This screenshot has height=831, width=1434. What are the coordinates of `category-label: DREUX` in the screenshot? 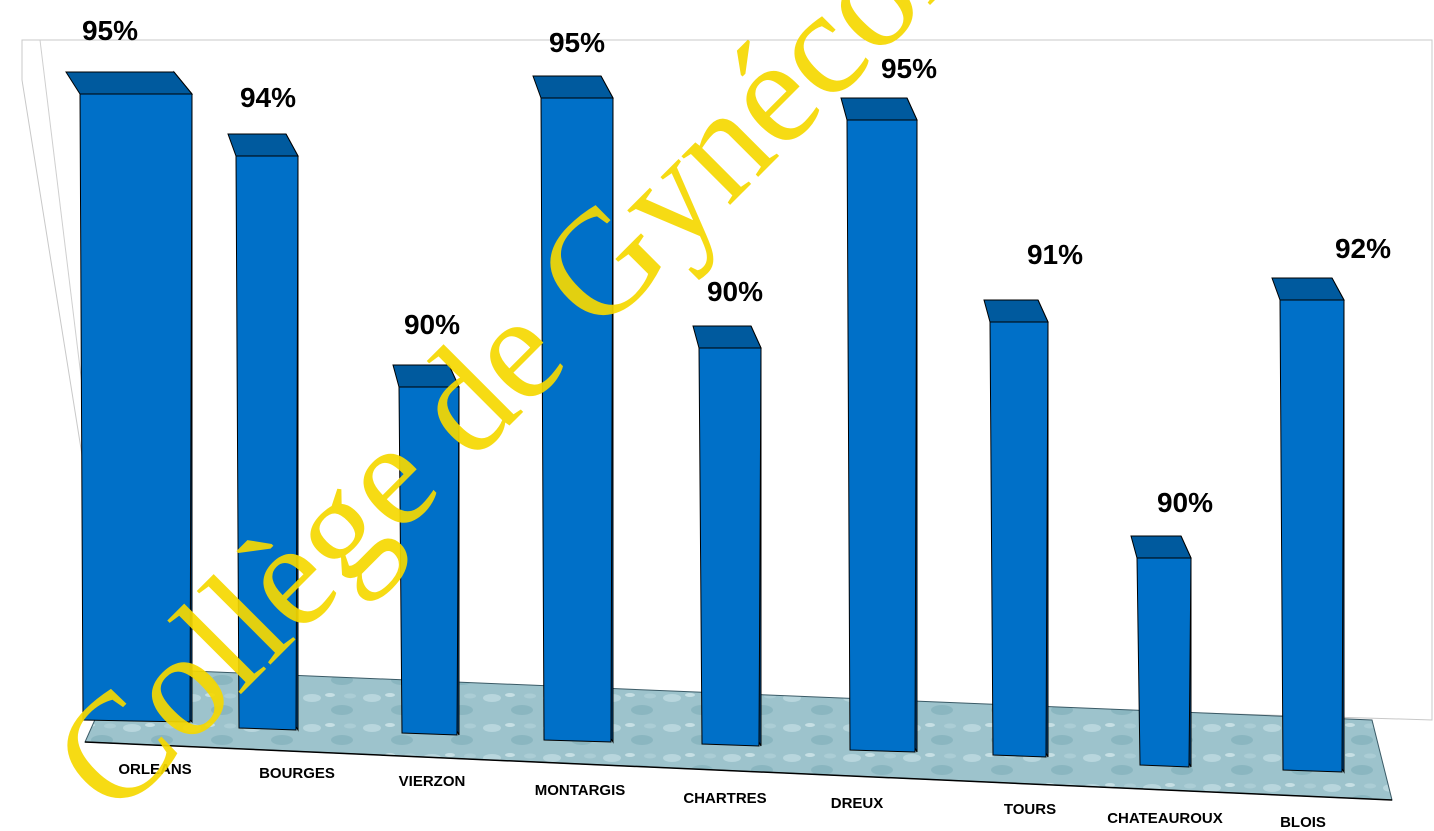 It's located at (857, 803).